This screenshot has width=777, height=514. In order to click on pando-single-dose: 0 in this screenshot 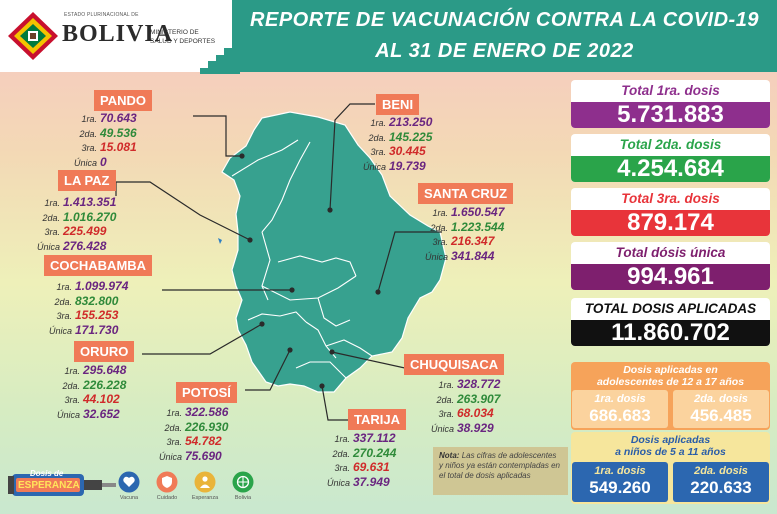, I will do `click(103, 161)`.